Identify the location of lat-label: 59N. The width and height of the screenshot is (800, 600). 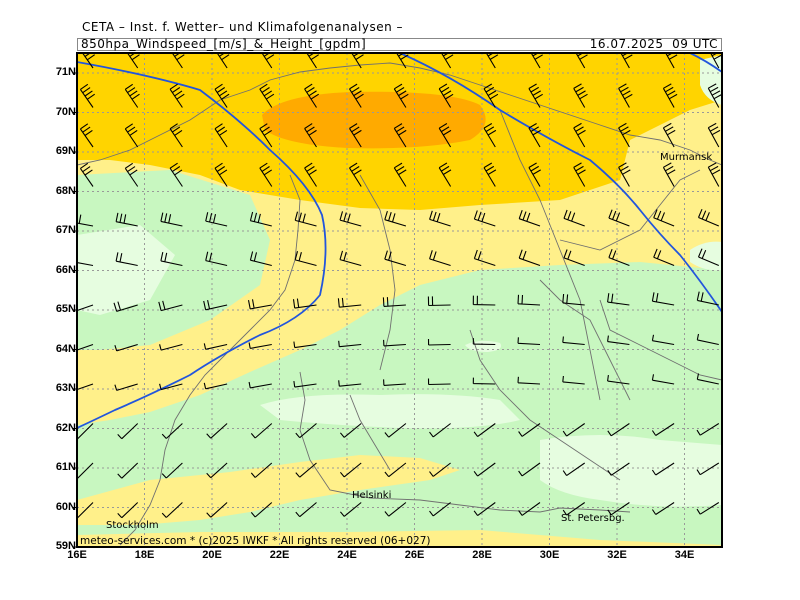
(65, 546).